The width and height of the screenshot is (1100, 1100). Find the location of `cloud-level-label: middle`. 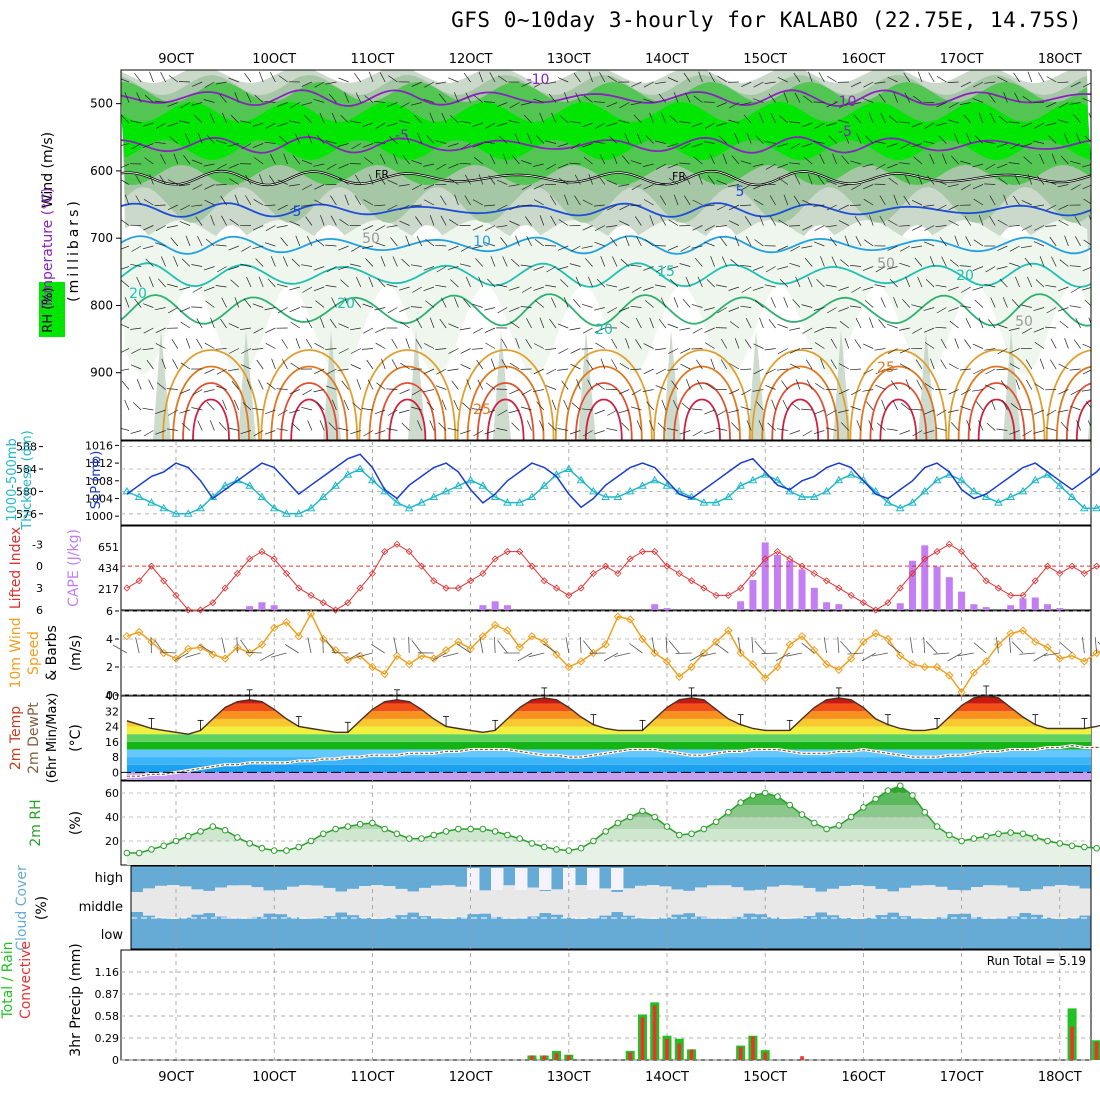

cloud-level-label: middle is located at coordinates (101, 907).